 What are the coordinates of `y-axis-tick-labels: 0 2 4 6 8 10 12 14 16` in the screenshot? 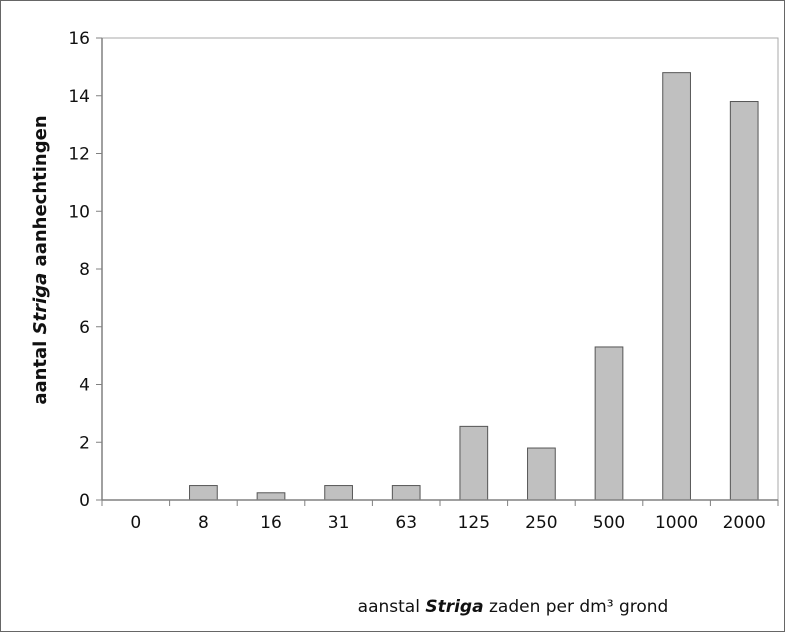 It's located at (79, 270).